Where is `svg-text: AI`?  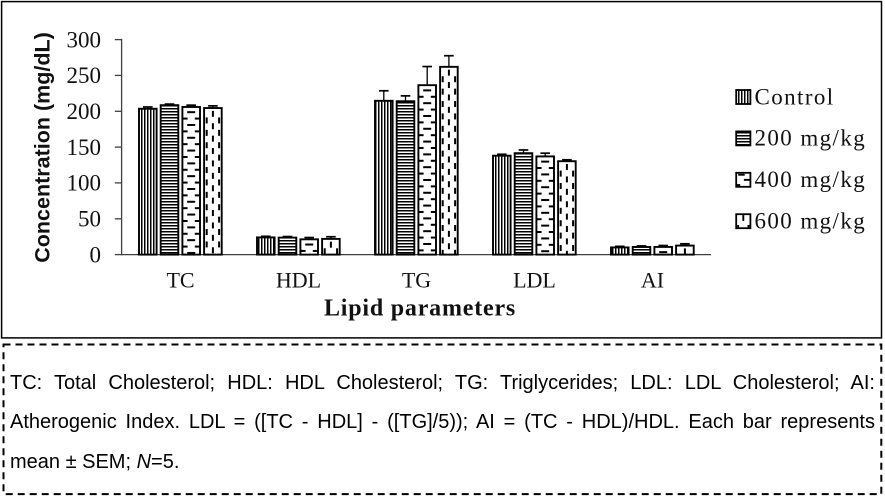 svg-text: AI is located at coordinates (652, 280).